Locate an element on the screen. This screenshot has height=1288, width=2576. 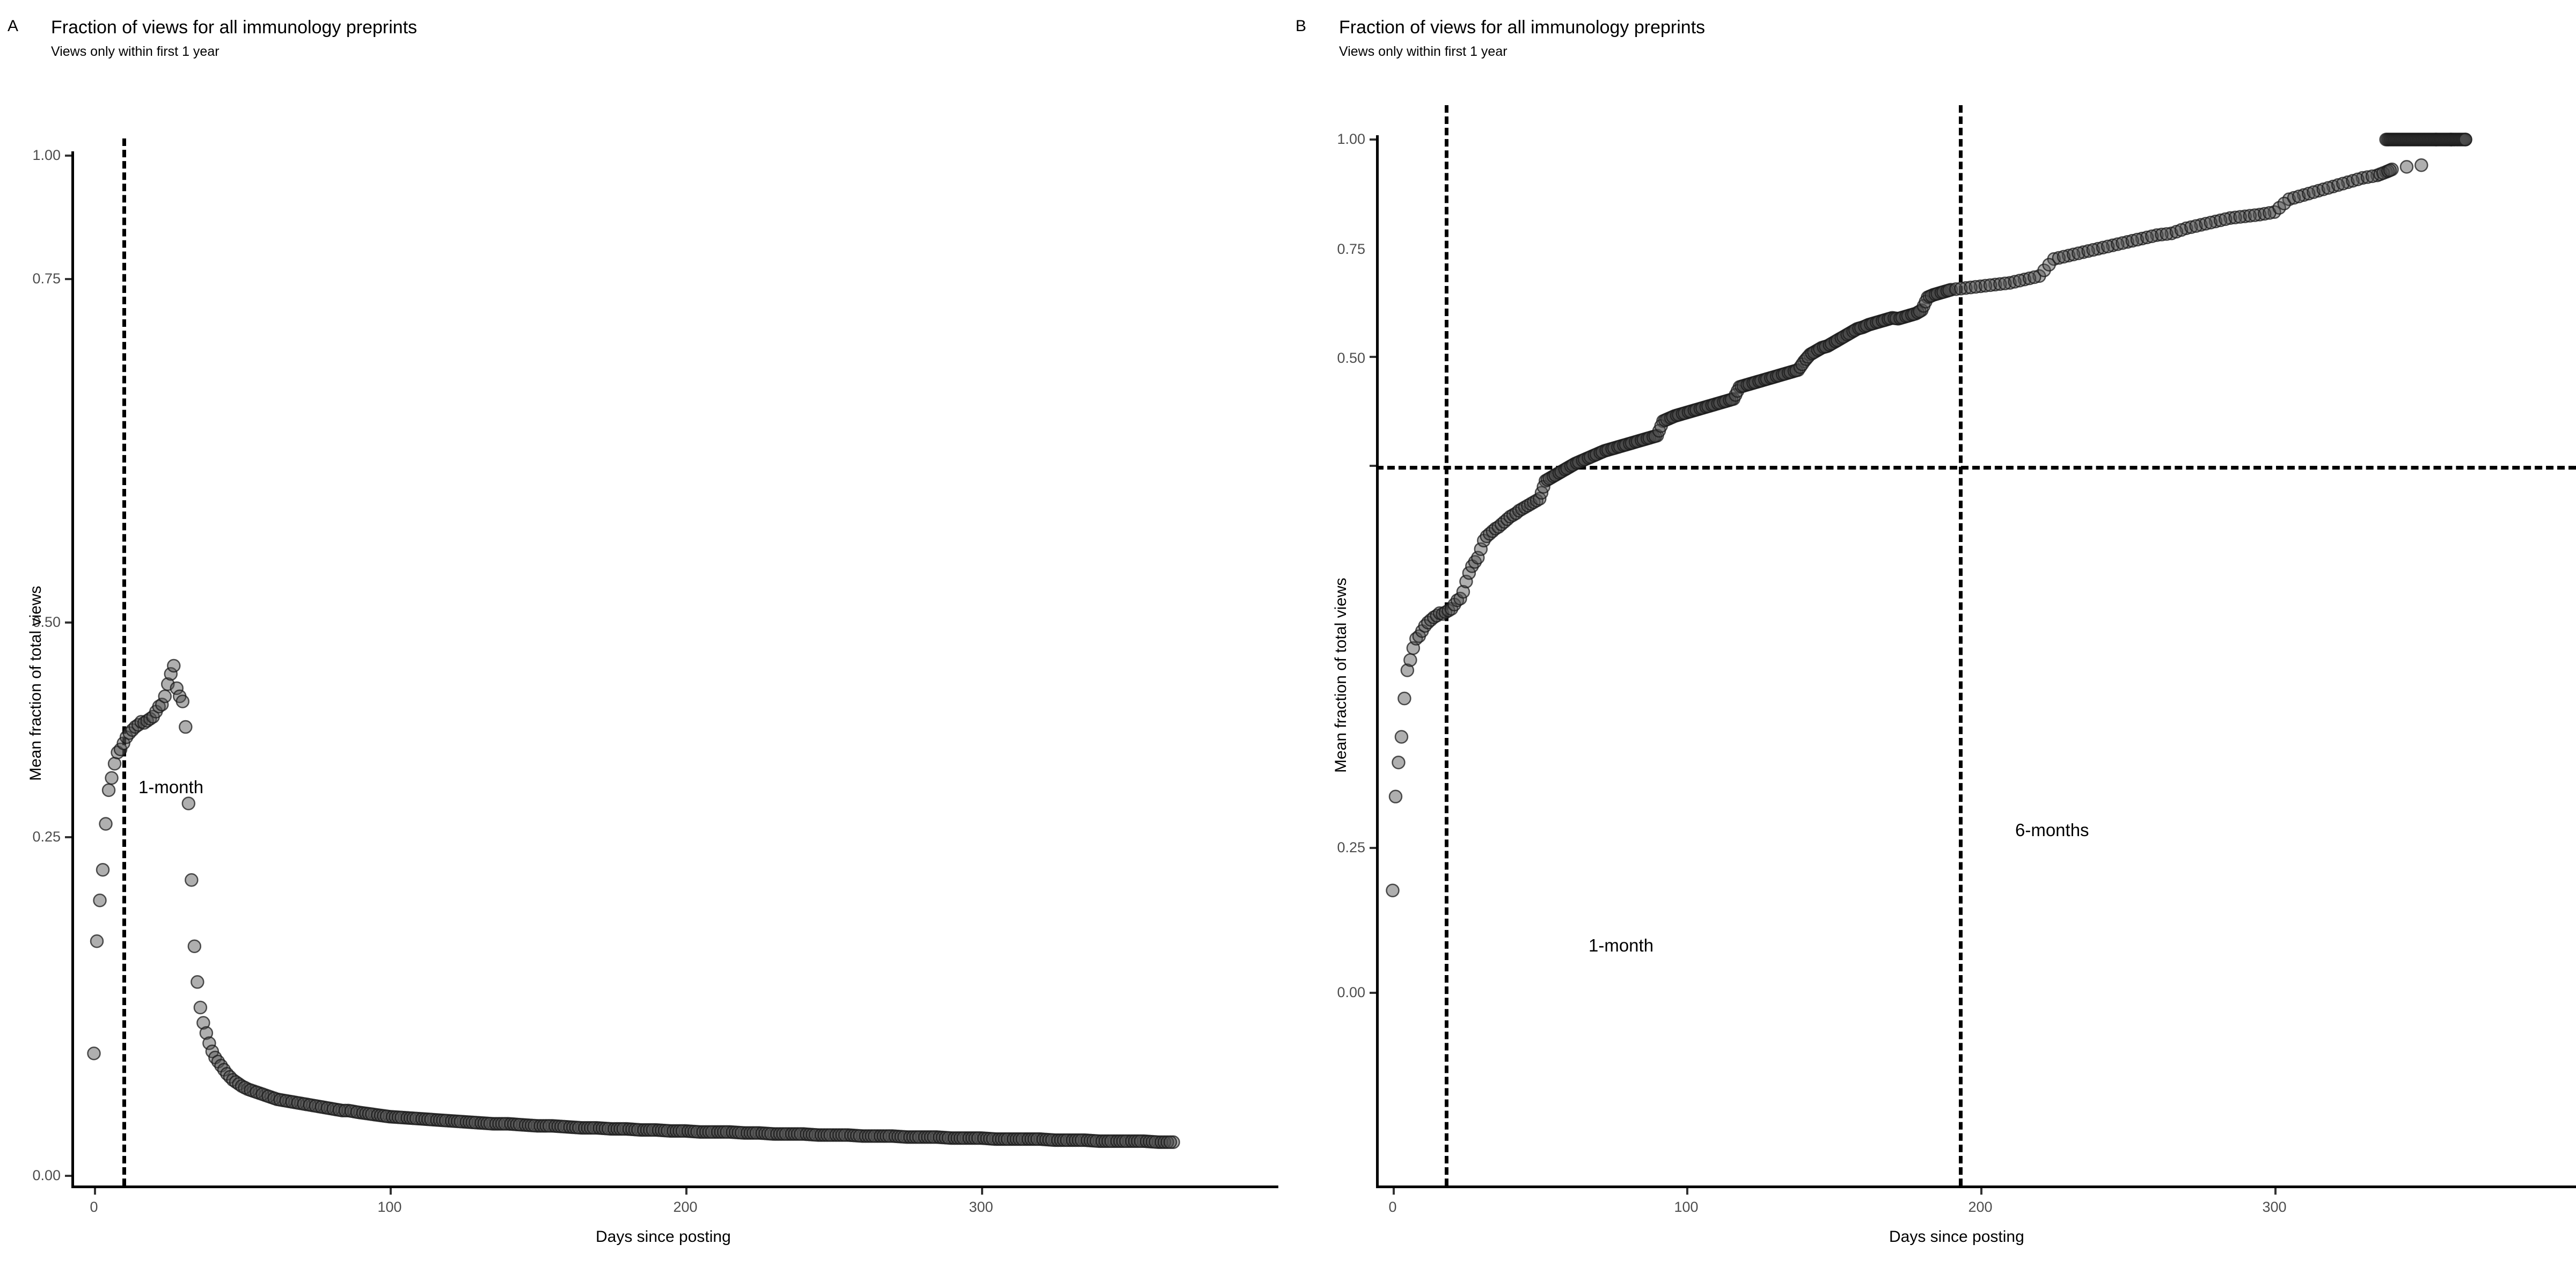
panel-a-ytick-label-2: 0.75 is located at coordinates (46, 278).